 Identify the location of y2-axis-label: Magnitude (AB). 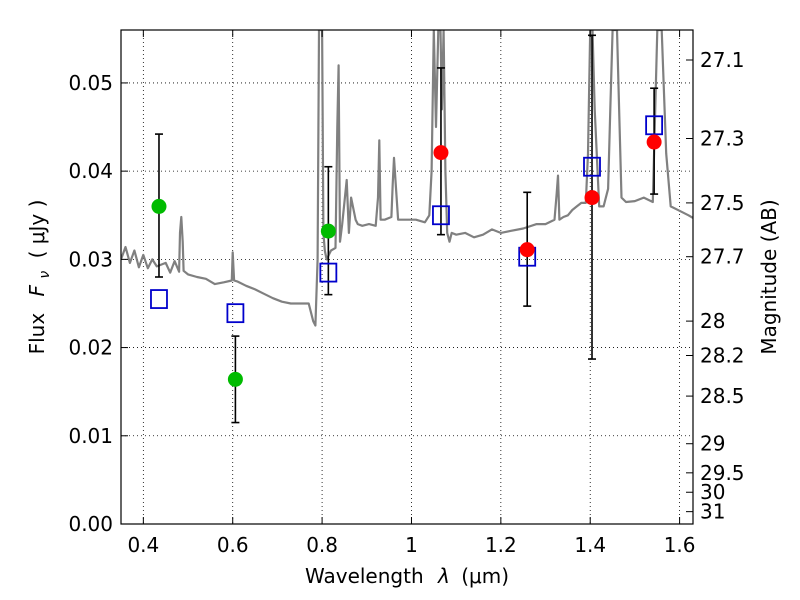
(769, 276).